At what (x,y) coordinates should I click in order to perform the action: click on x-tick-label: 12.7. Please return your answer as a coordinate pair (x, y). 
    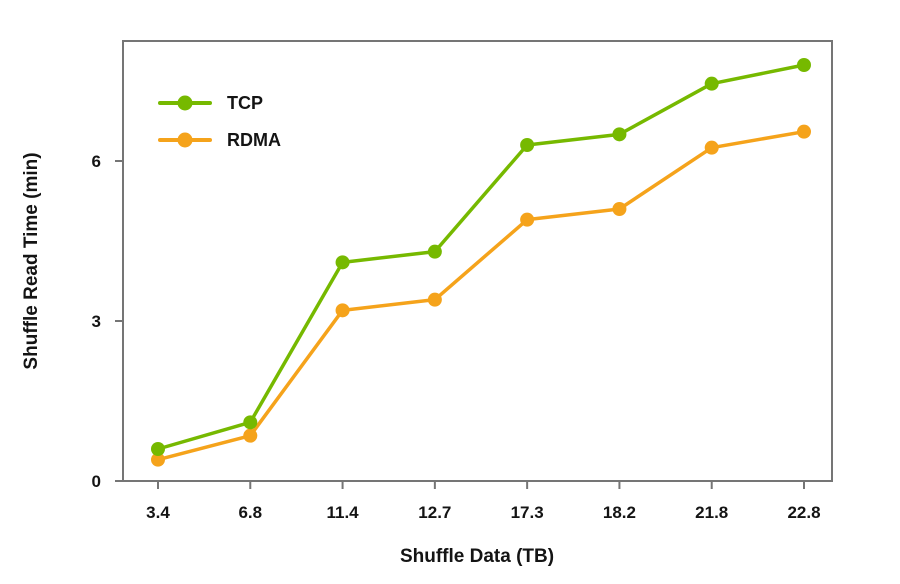
    Looking at the image, I should click on (434, 512).